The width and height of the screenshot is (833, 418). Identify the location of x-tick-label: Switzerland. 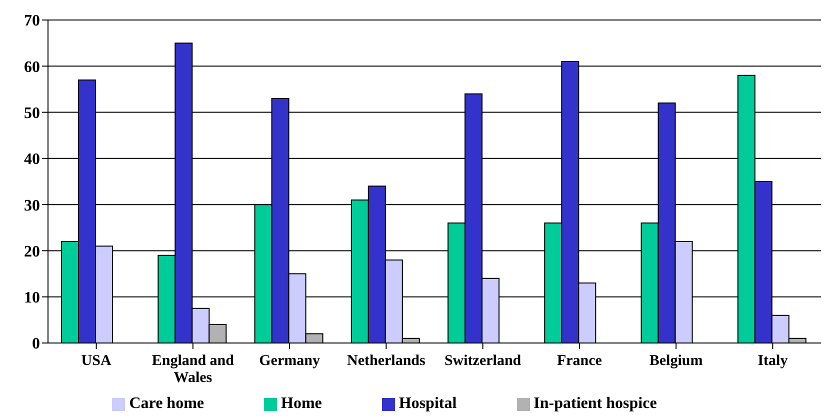
(483, 361).